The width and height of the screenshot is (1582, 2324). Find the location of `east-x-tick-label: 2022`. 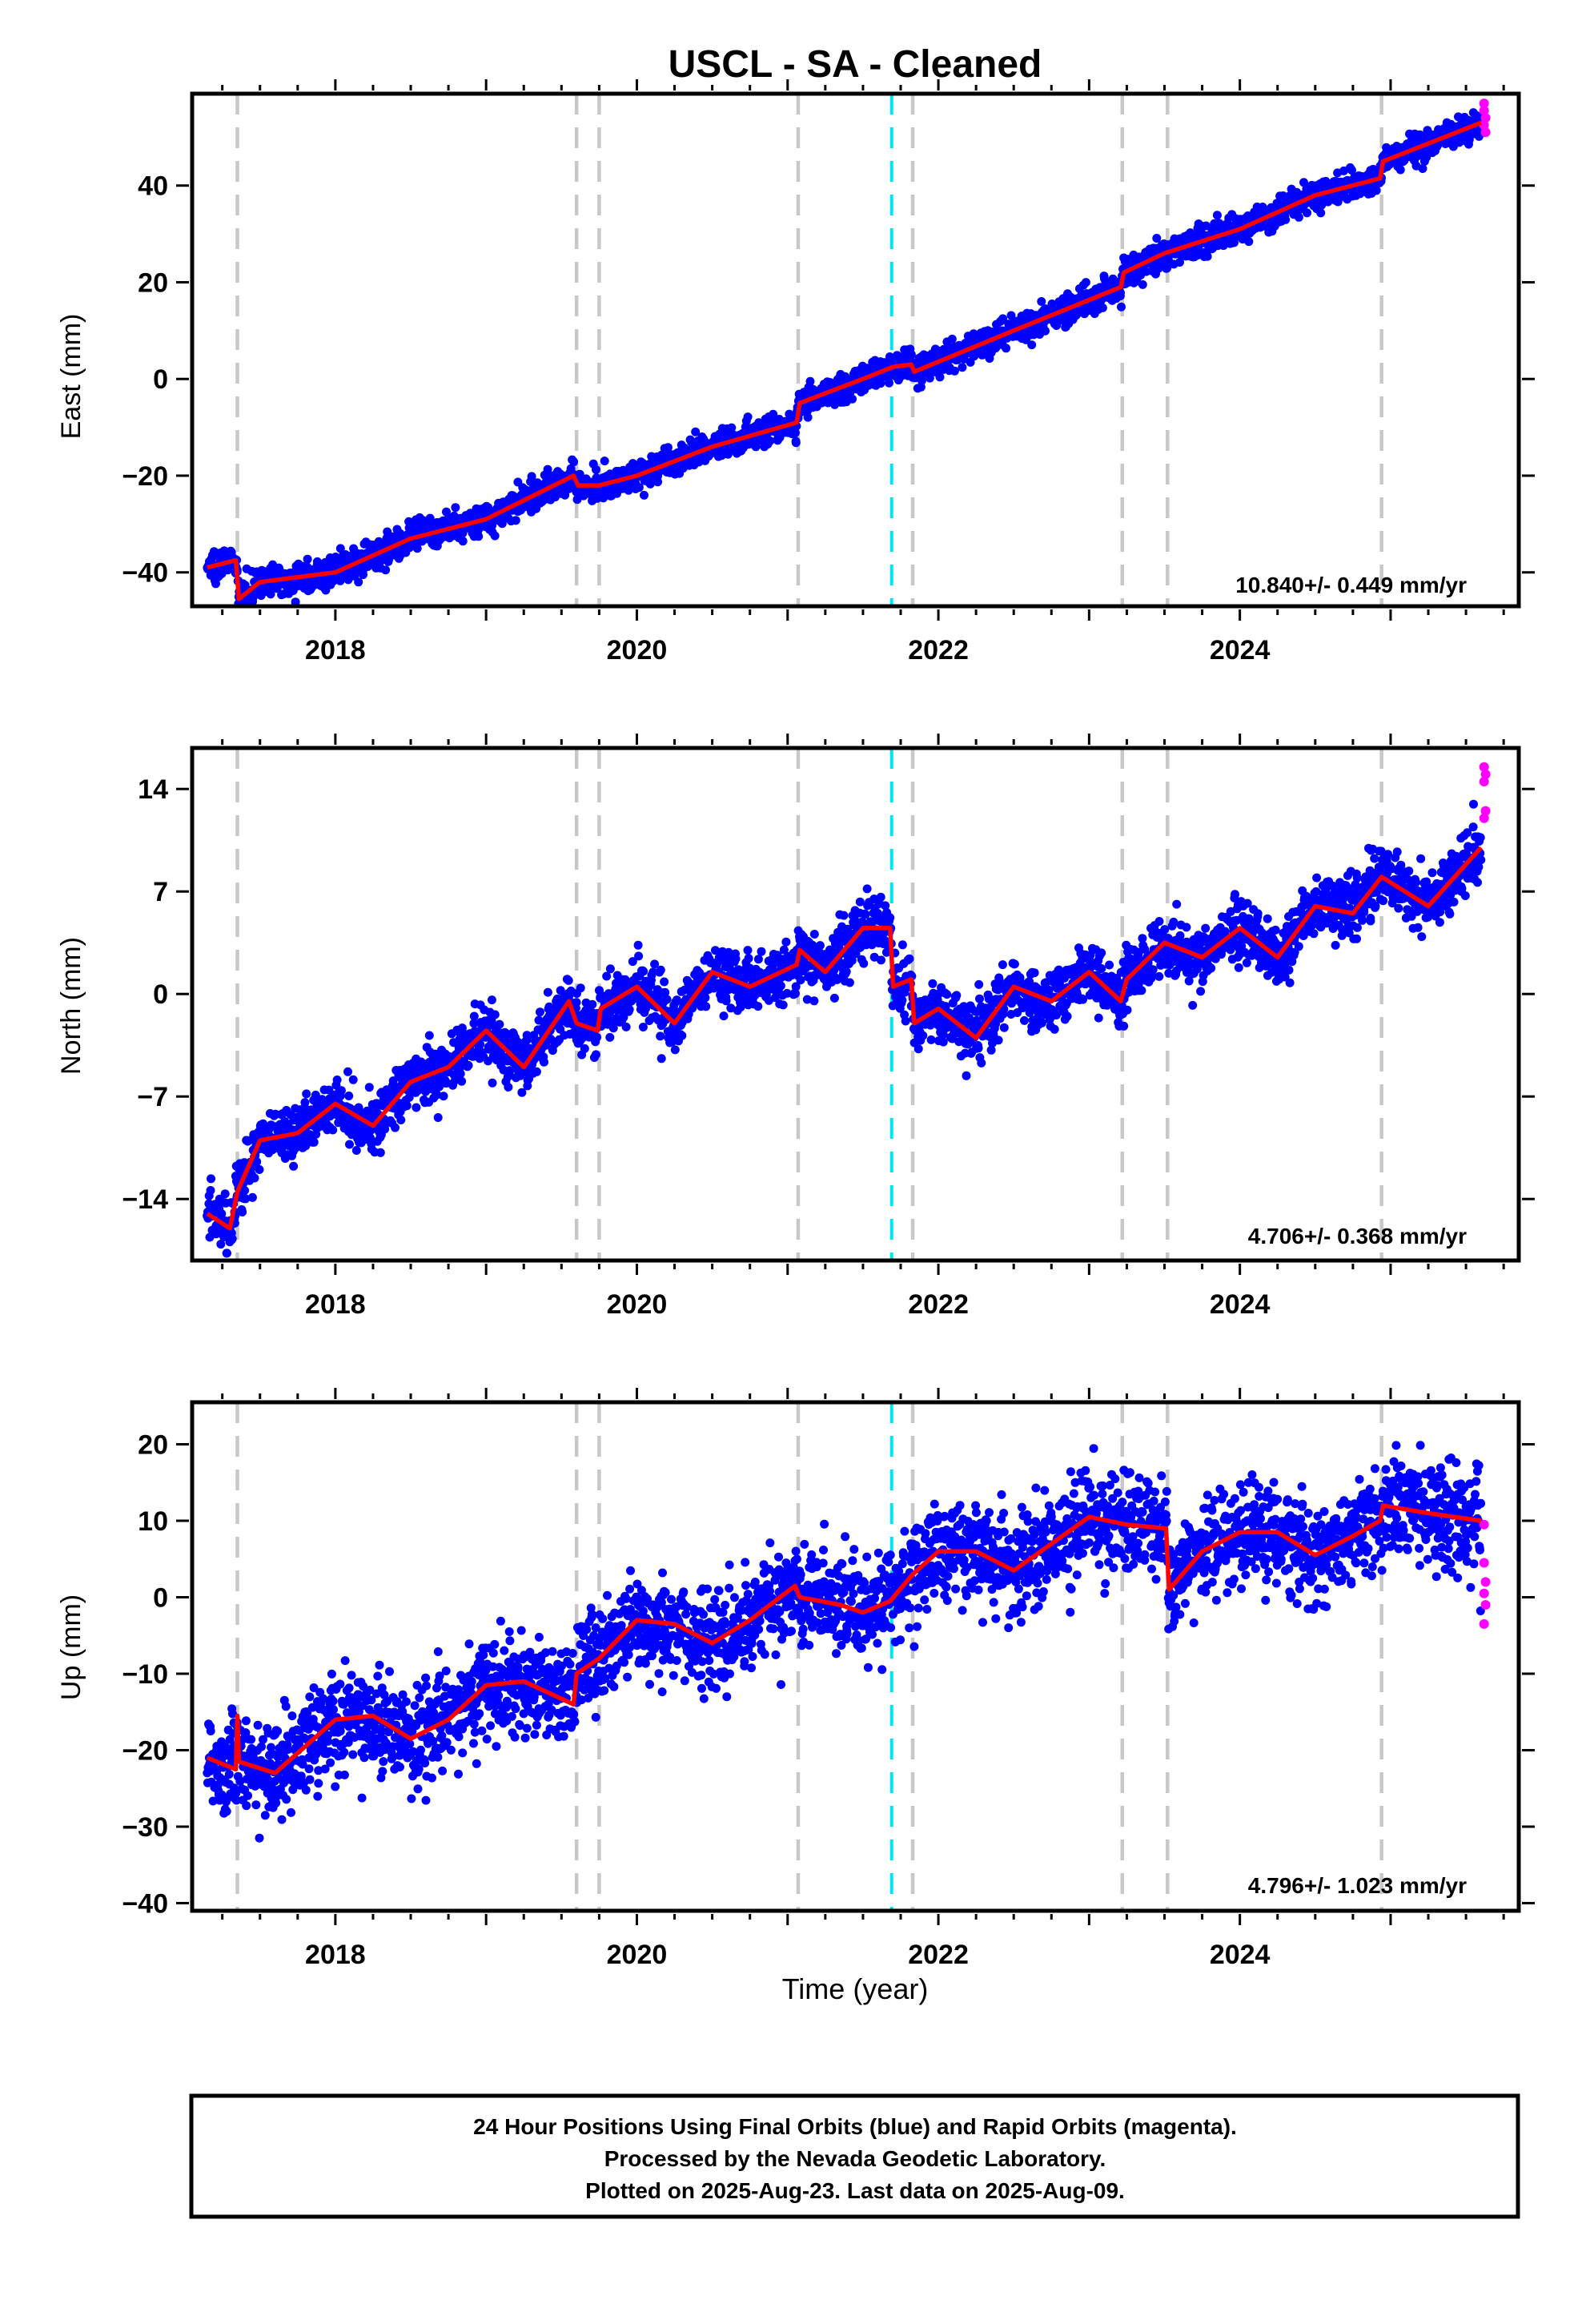

east-x-tick-label: 2022 is located at coordinates (938, 650).